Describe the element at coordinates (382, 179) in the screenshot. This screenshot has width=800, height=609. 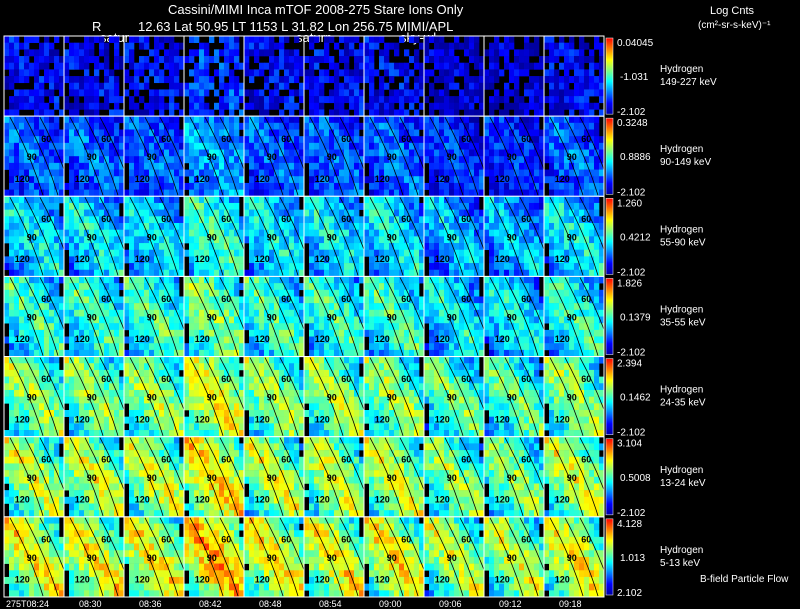
I see `contour-label: 120` at that location.